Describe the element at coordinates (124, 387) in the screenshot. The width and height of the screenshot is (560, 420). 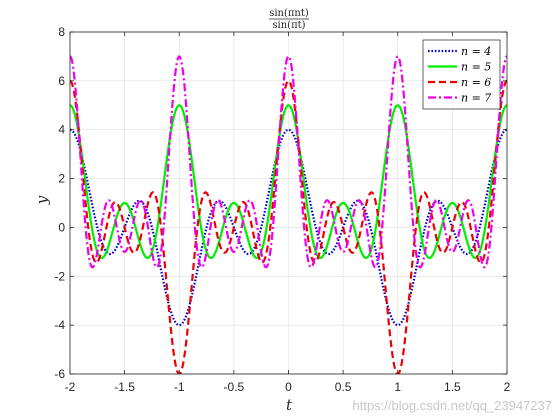
I see `x-tick-label: -1.5` at that location.